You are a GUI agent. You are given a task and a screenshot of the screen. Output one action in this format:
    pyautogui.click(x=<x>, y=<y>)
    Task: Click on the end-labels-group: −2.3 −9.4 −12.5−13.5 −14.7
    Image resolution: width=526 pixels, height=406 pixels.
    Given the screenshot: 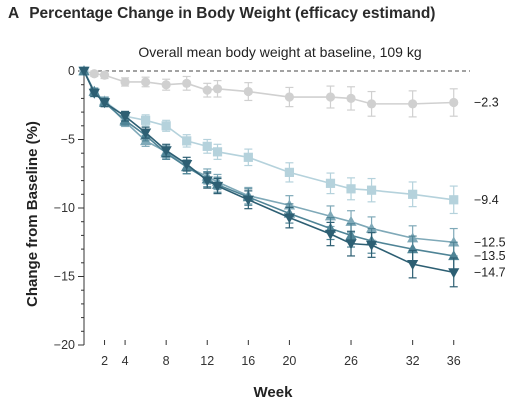 What is the action you would take?
    pyautogui.click(x=490, y=188)
    